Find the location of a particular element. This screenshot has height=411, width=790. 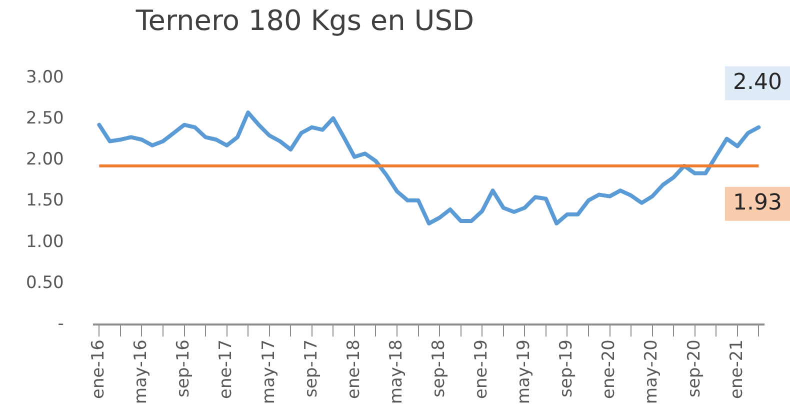

x-tick-label: ene-19 is located at coordinates (482, 369).